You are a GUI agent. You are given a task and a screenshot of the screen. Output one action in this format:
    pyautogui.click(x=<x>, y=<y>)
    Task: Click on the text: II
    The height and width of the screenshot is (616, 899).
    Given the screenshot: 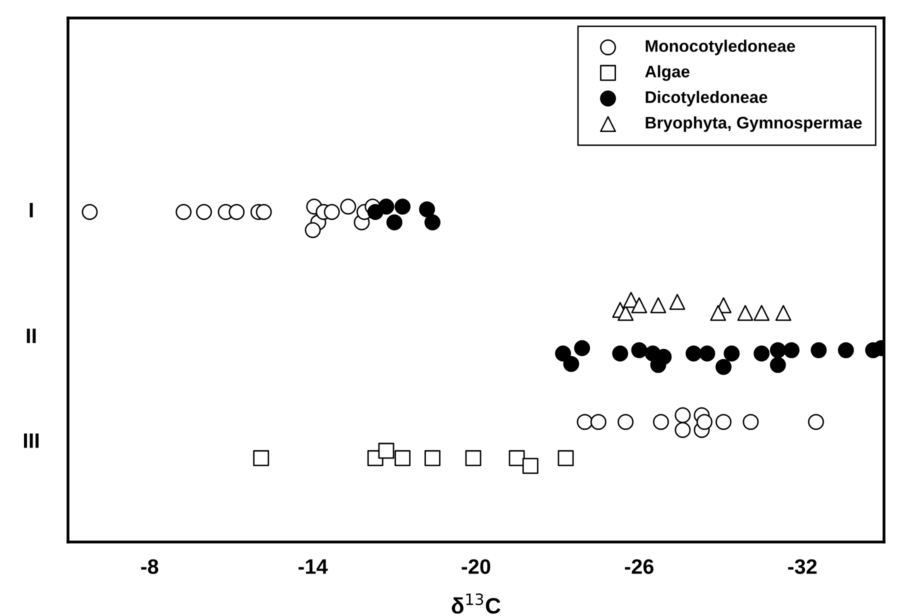 What is the action you would take?
    pyautogui.click(x=31, y=336)
    